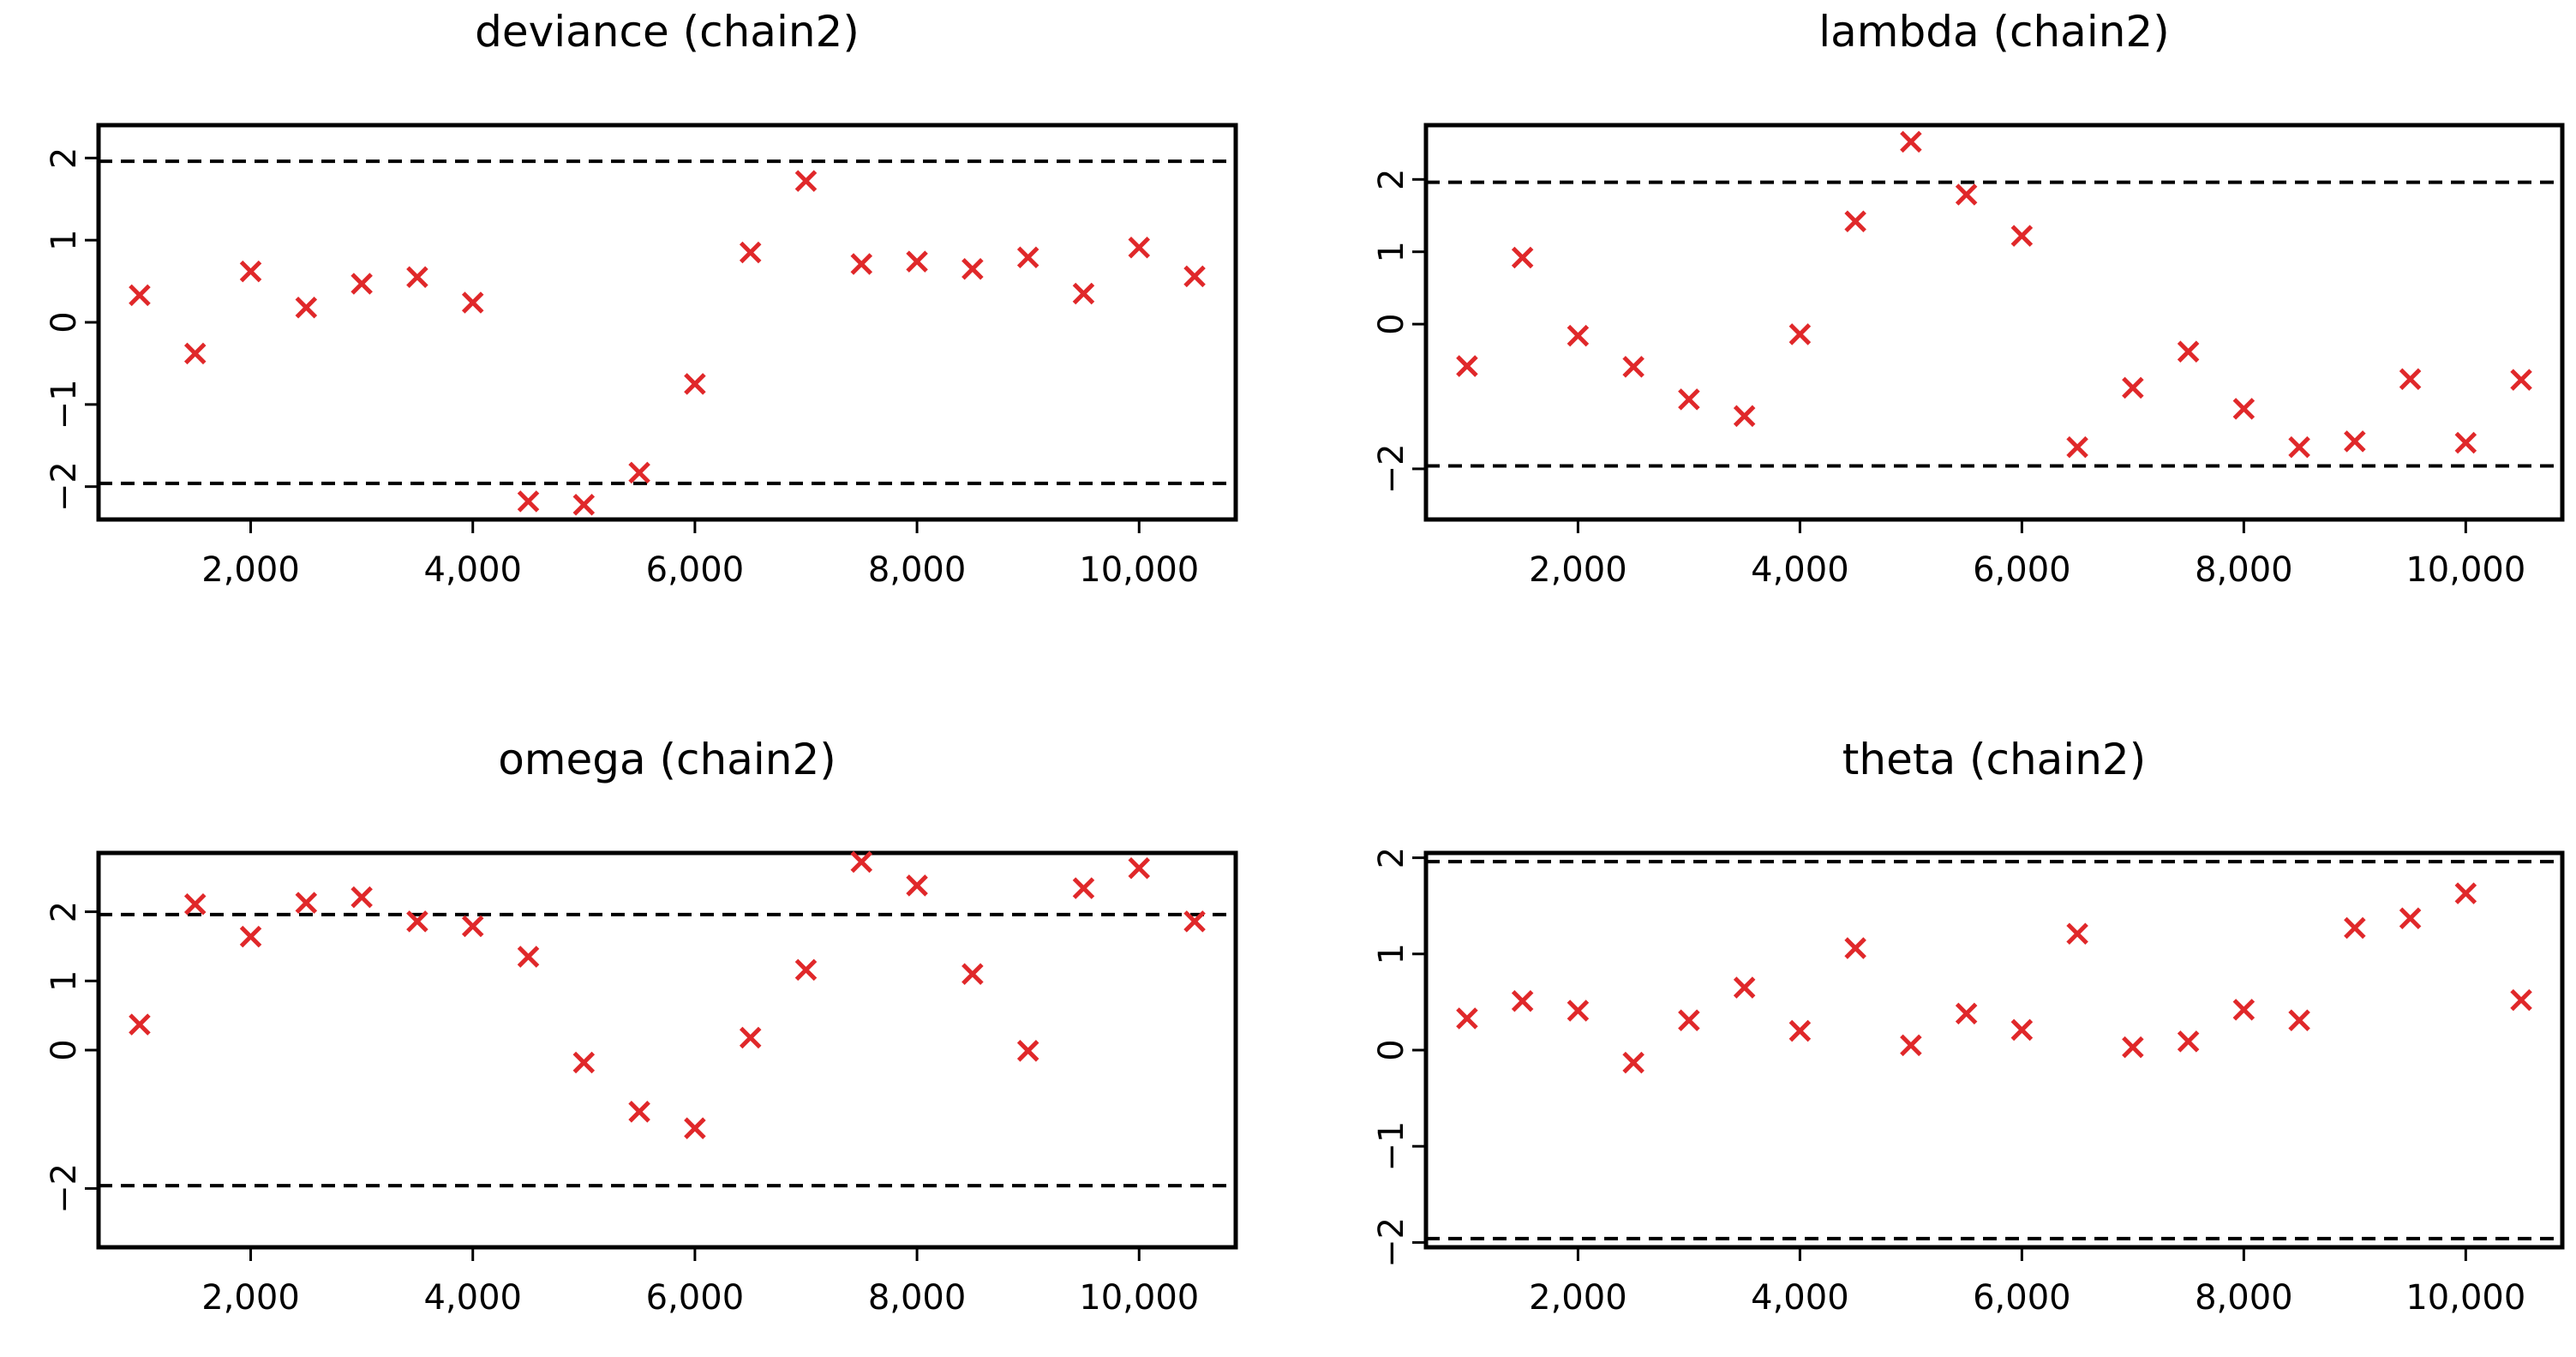 The width and height of the screenshot is (2576, 1357). I want to click on theta-y-tick-label: −1, so click(1391, 1146).